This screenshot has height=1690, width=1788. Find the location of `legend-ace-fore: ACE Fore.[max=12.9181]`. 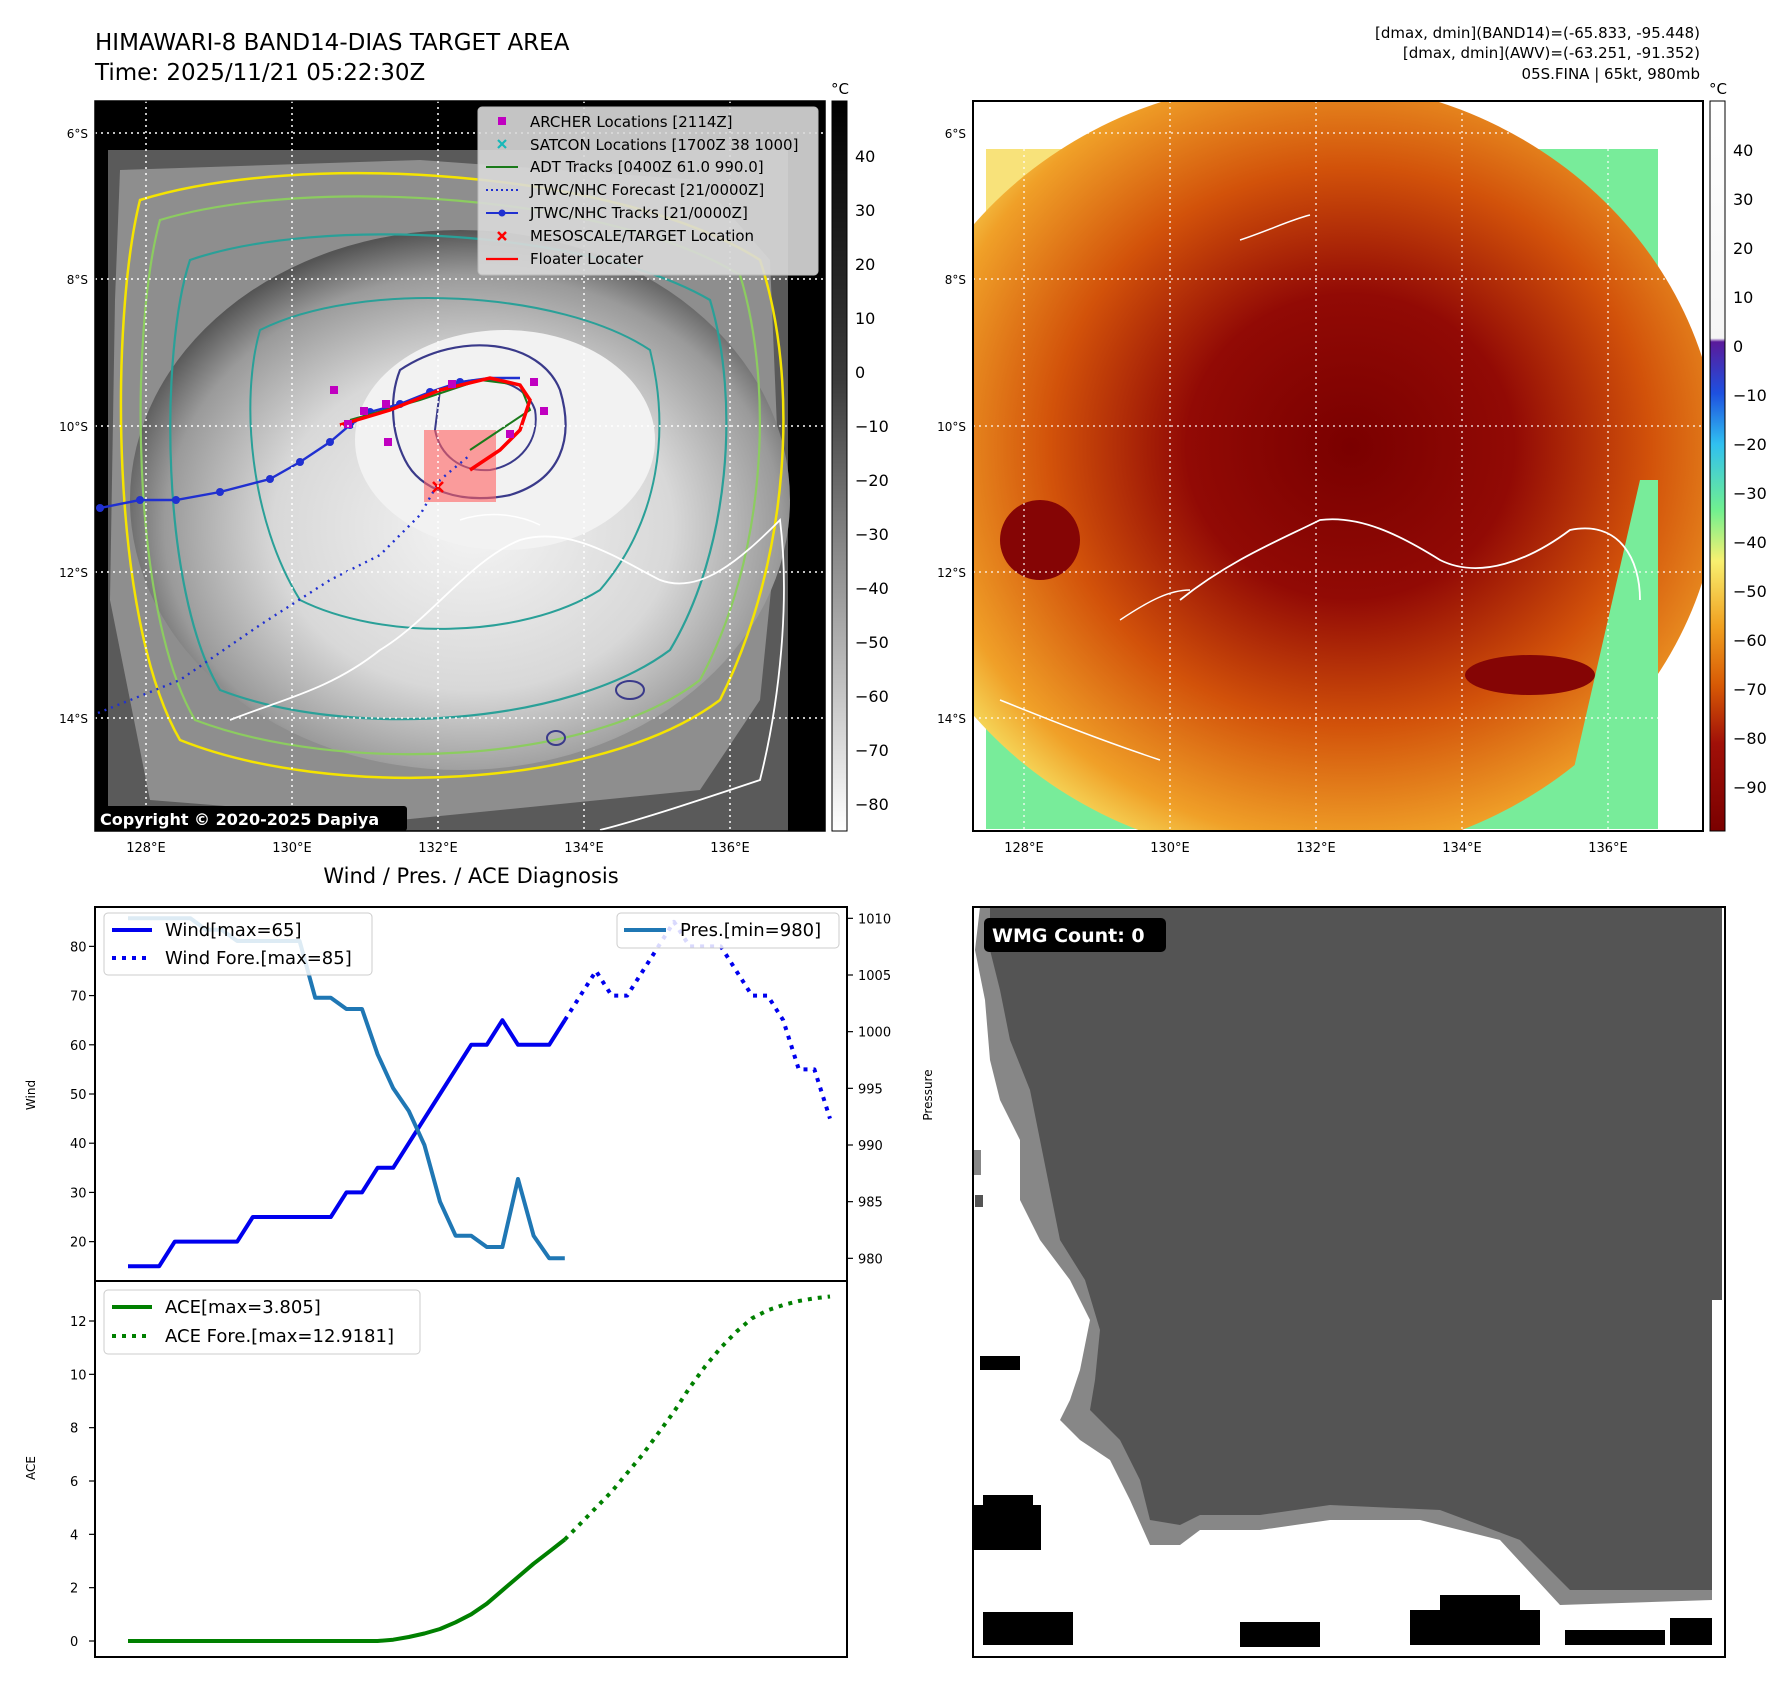

legend-ace-fore: ACE Fore.[max=12.9181] is located at coordinates (279, 1336).